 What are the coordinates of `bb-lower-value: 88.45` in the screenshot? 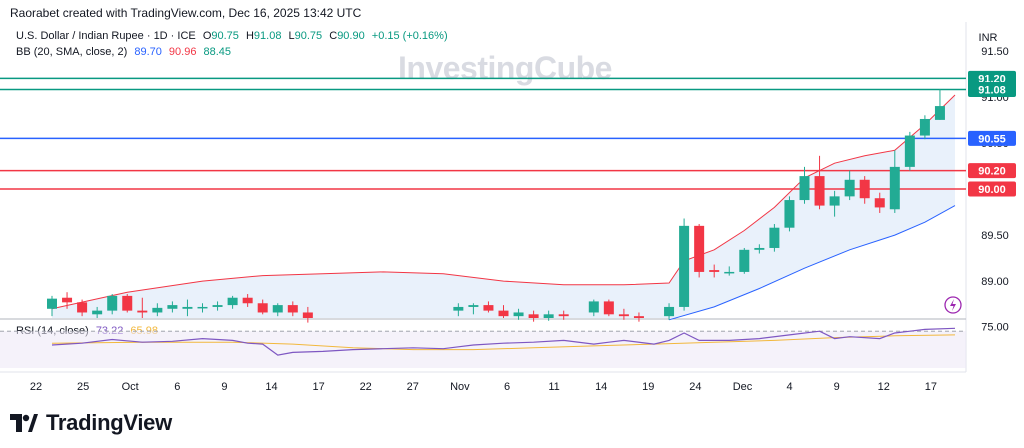 It's located at (217, 52).